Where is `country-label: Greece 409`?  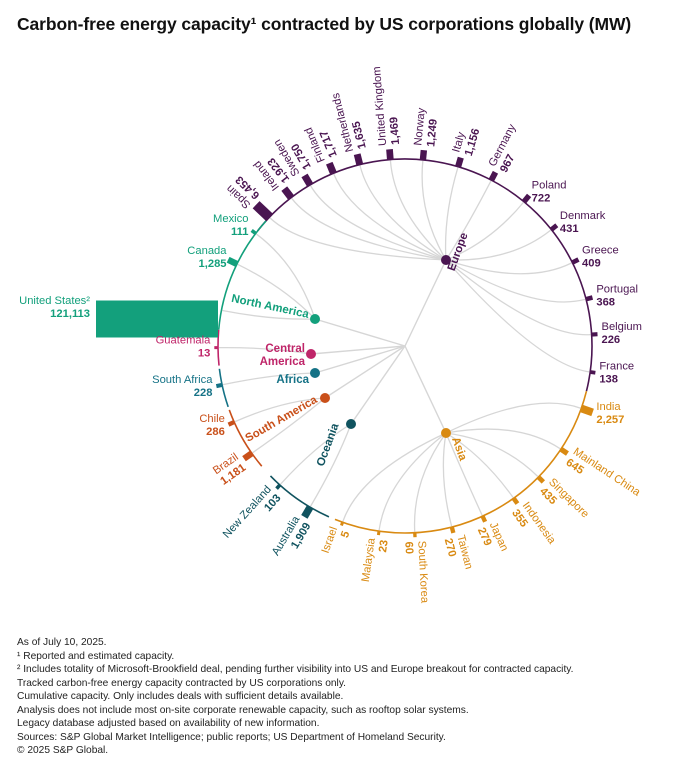
country-label: Greece 409 is located at coordinates (600, 257).